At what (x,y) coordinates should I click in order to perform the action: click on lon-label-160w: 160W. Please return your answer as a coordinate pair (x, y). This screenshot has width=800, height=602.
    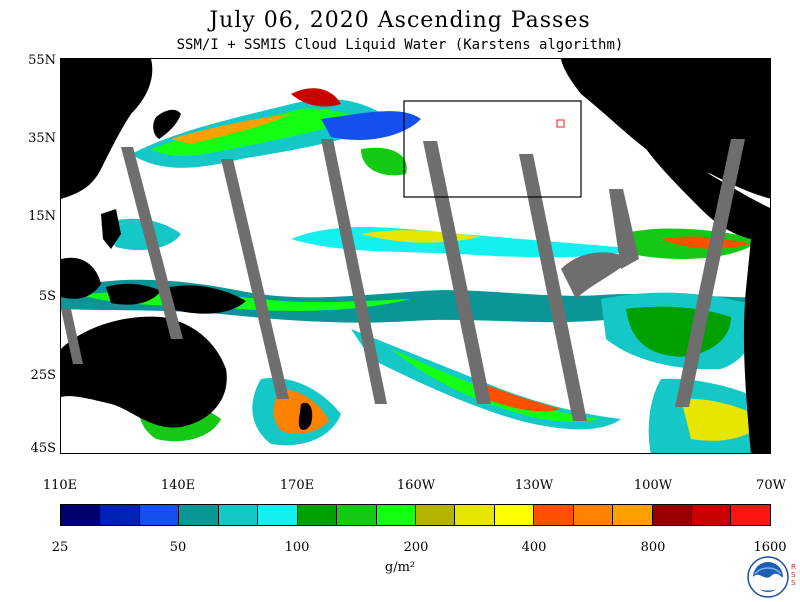
    Looking at the image, I should click on (416, 485).